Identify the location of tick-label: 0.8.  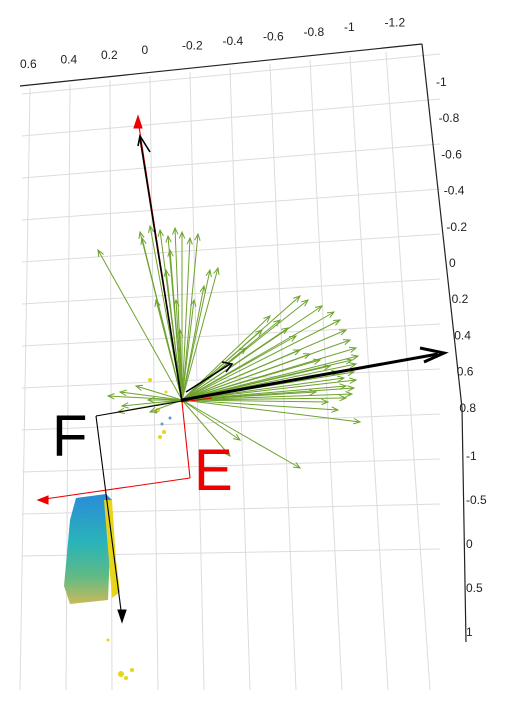
(467, 408).